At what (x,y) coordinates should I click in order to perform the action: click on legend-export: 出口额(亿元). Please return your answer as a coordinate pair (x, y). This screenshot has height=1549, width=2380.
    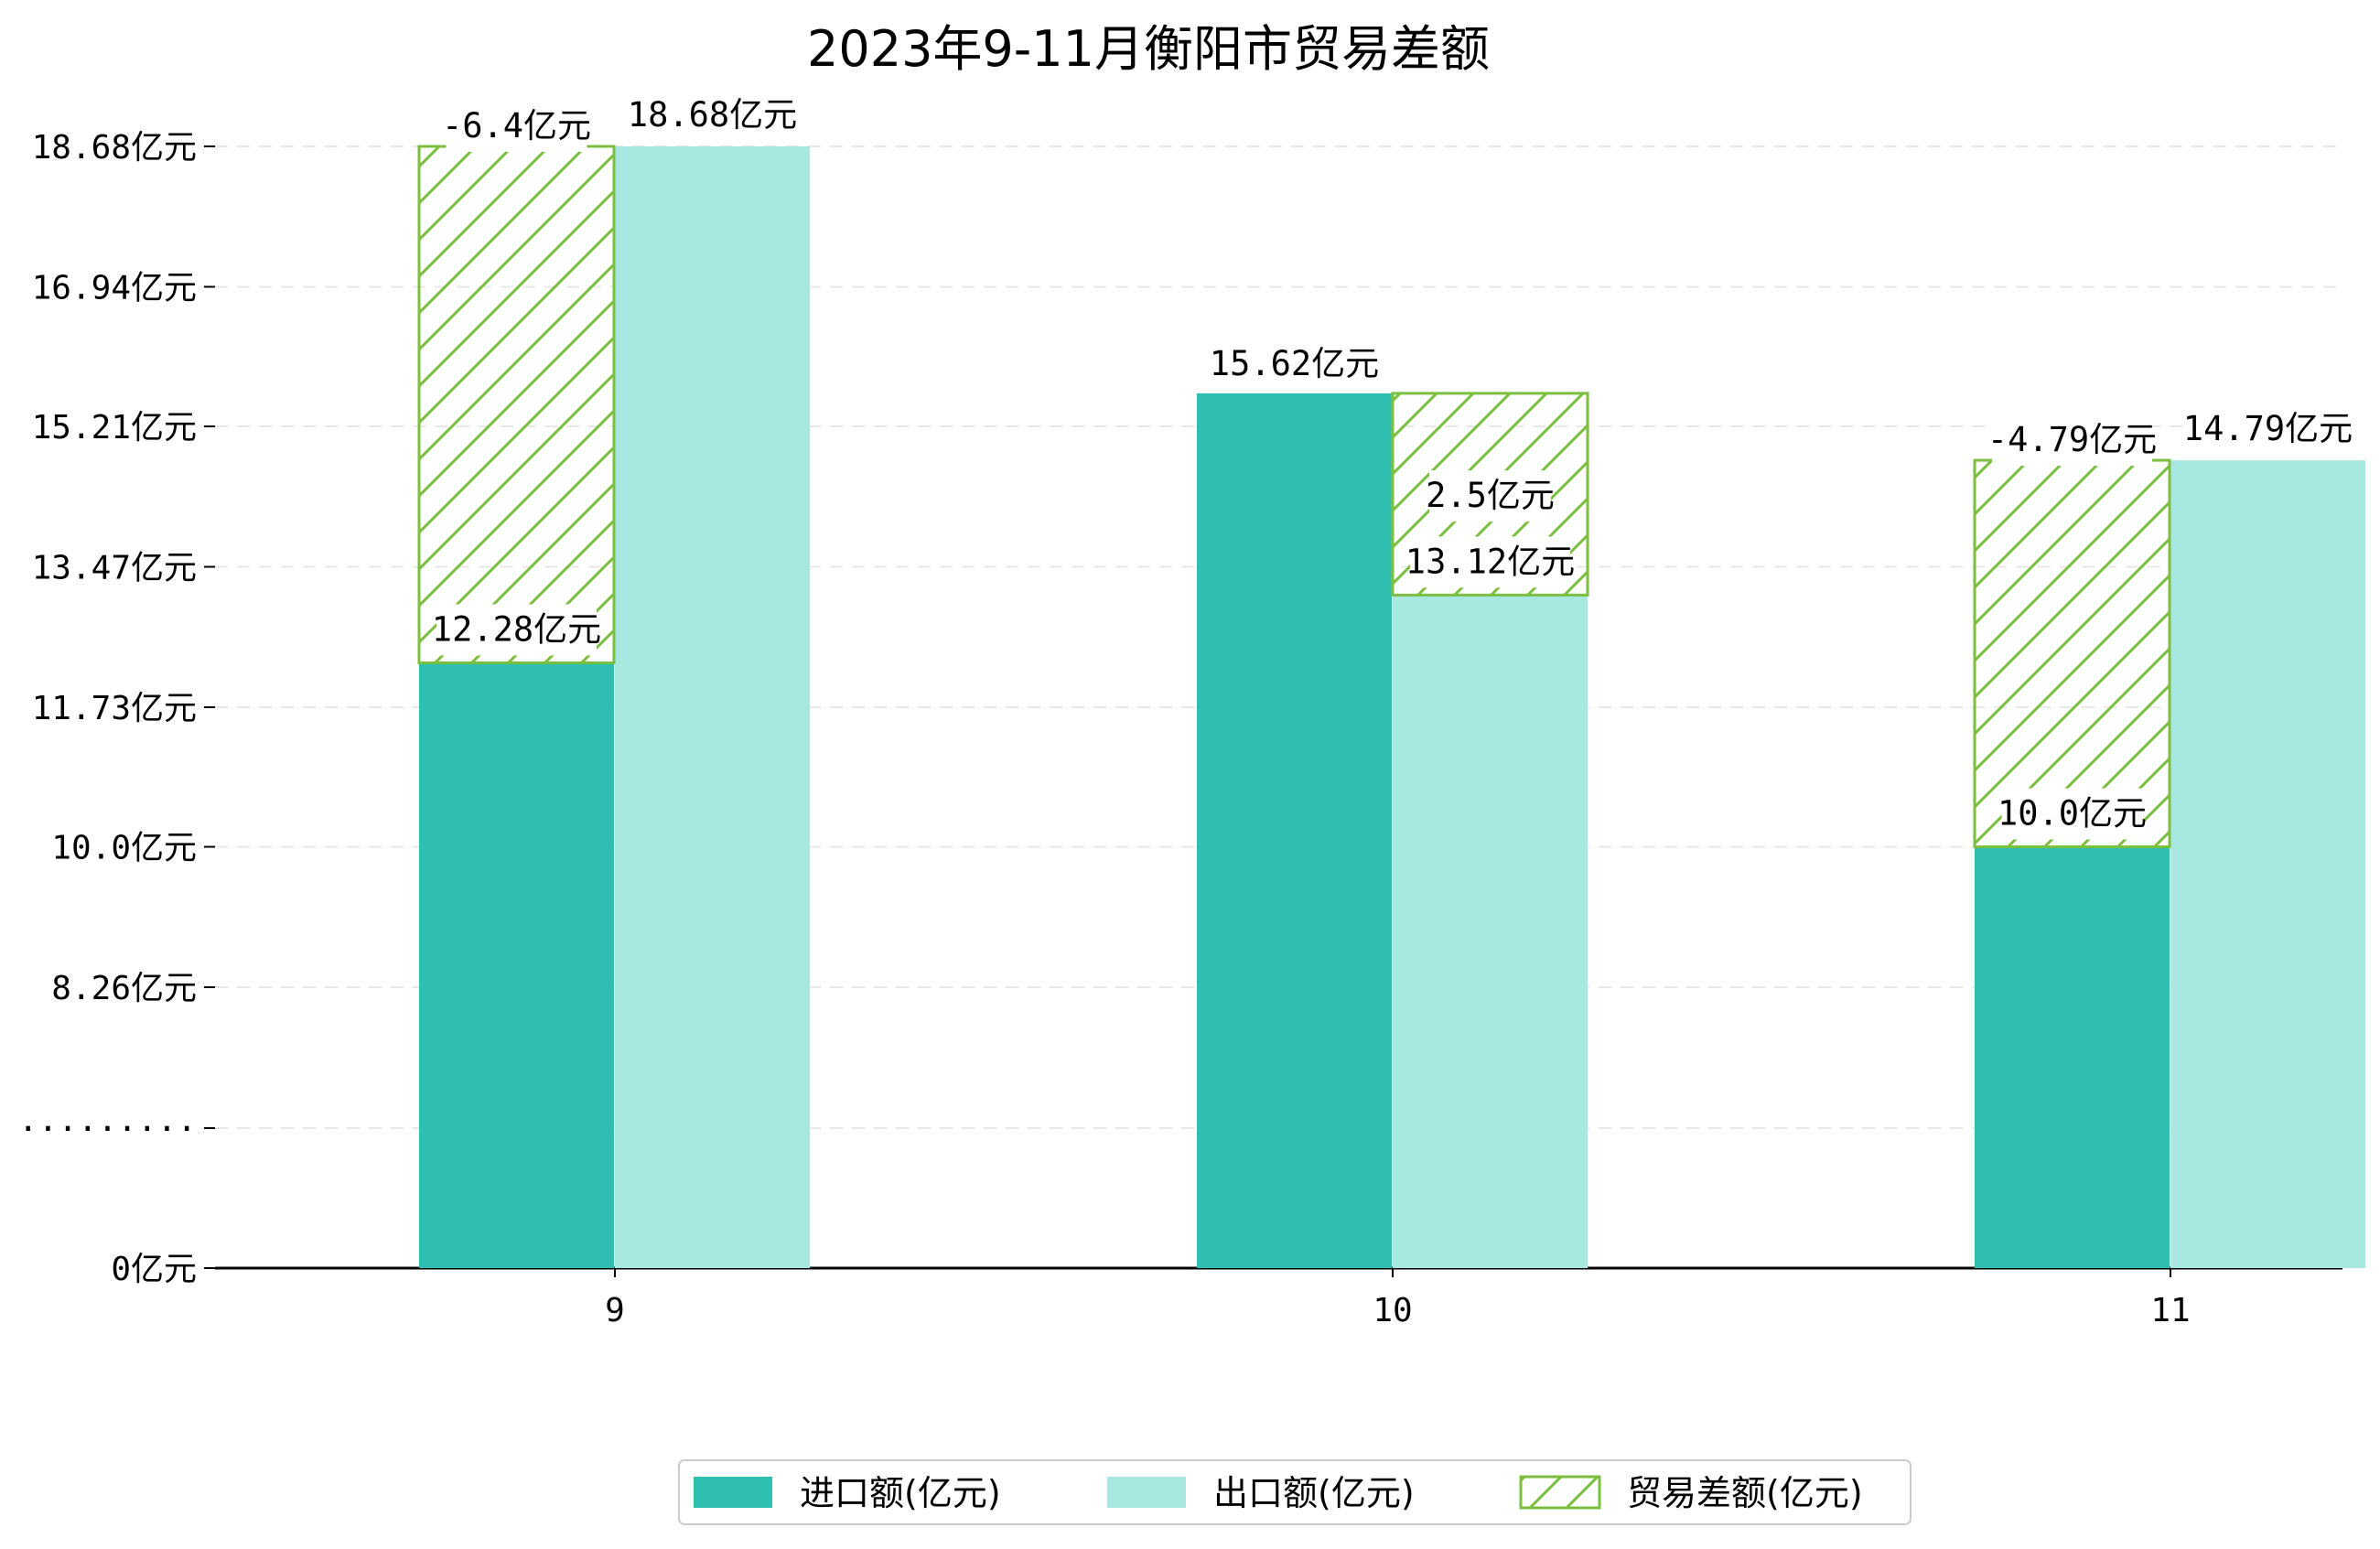
    Looking at the image, I should click on (1261, 1493).